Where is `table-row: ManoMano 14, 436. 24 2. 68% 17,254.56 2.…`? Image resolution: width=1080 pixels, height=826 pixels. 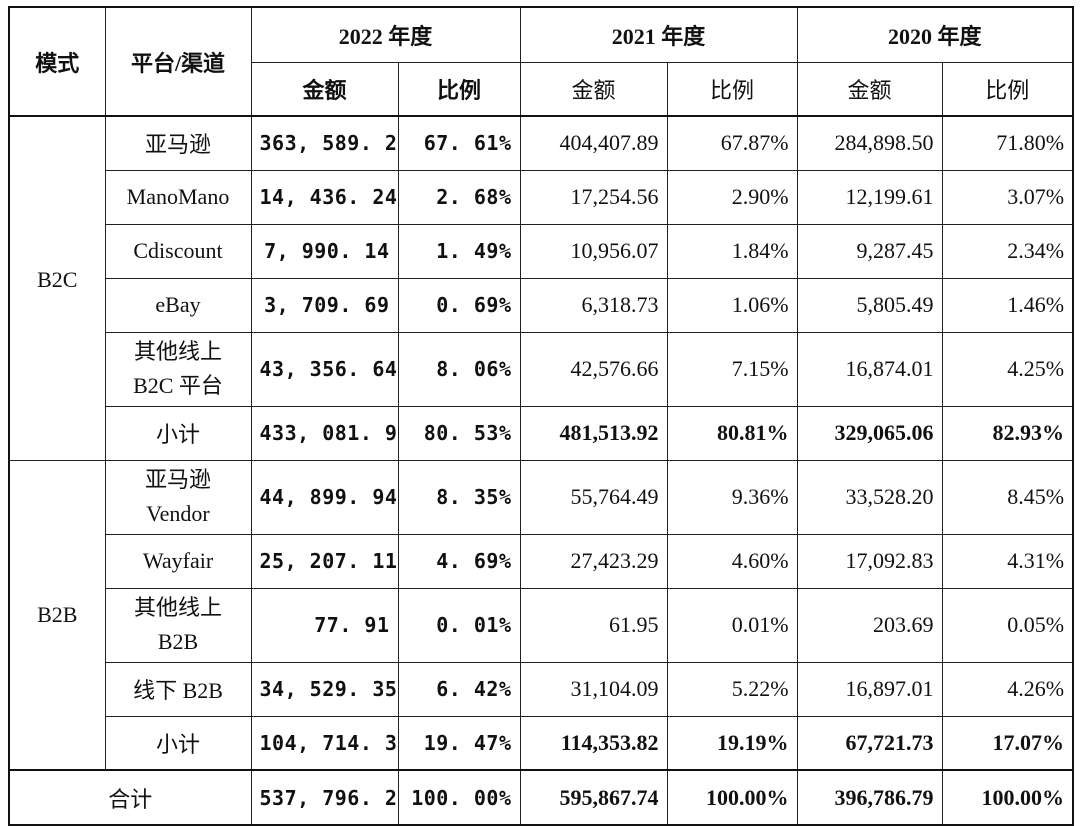 table-row: ManoMano 14, 436. 24 2. 68% 17,254.56 2.… is located at coordinates (541, 197).